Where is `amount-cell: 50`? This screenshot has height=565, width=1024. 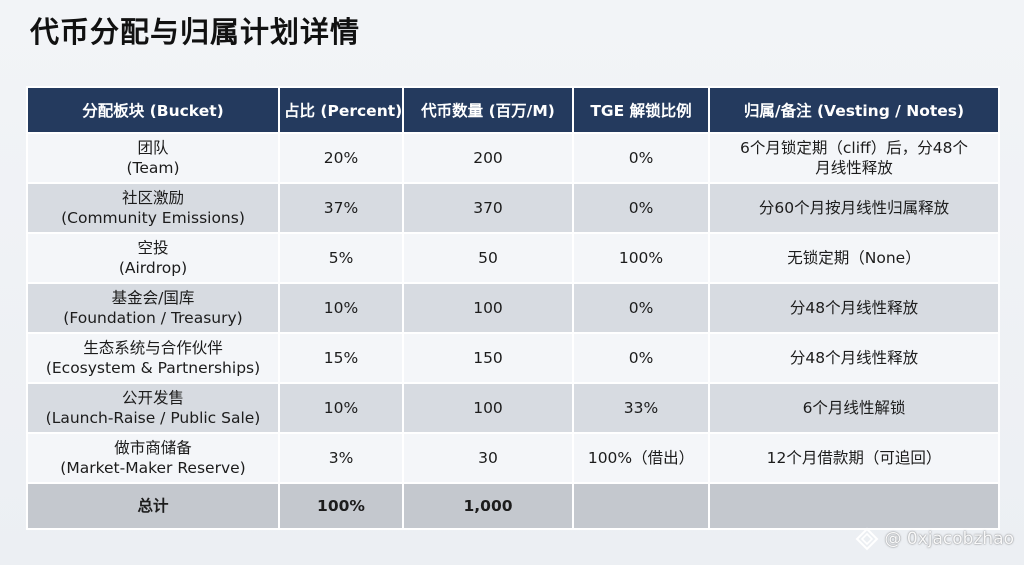
amount-cell: 50 is located at coordinates (488, 258).